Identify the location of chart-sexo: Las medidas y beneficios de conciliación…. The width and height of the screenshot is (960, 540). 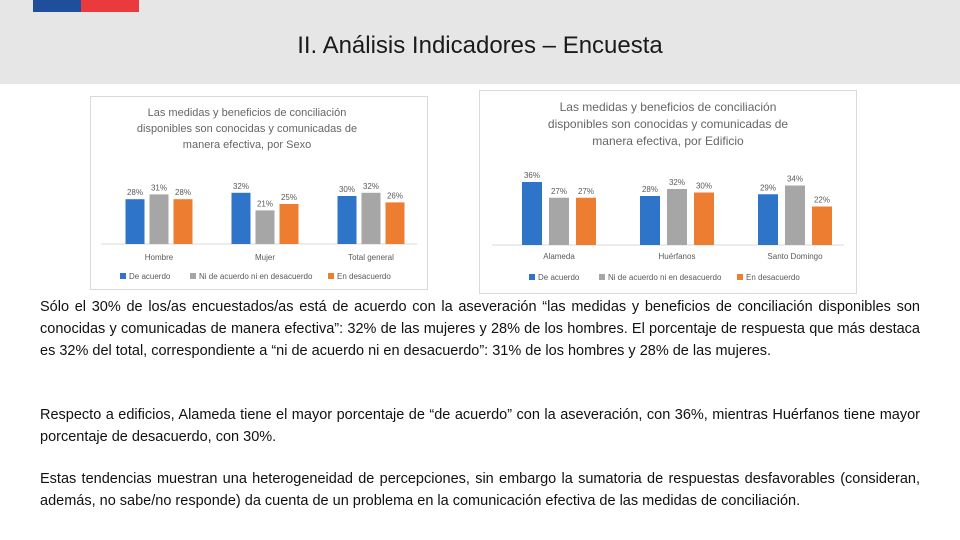
(259, 193).